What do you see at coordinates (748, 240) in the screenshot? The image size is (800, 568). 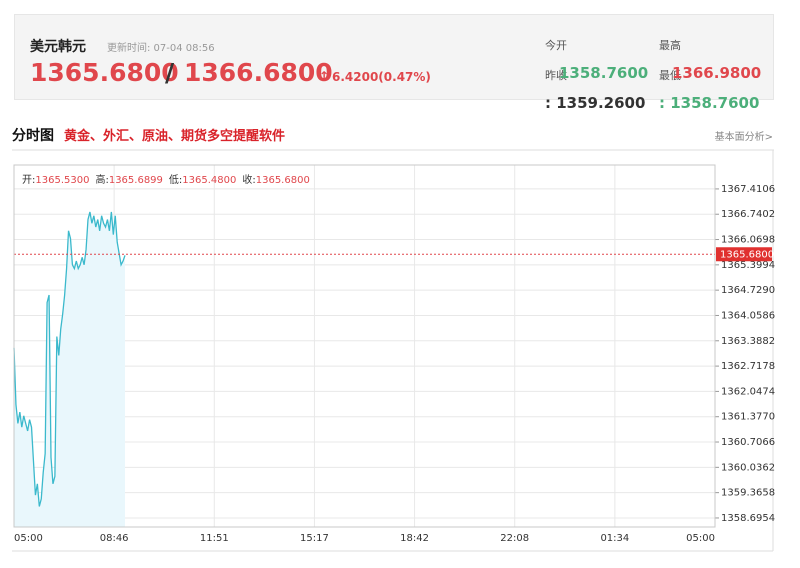 I see `y-tick-label: 1366.0698` at bounding box center [748, 240].